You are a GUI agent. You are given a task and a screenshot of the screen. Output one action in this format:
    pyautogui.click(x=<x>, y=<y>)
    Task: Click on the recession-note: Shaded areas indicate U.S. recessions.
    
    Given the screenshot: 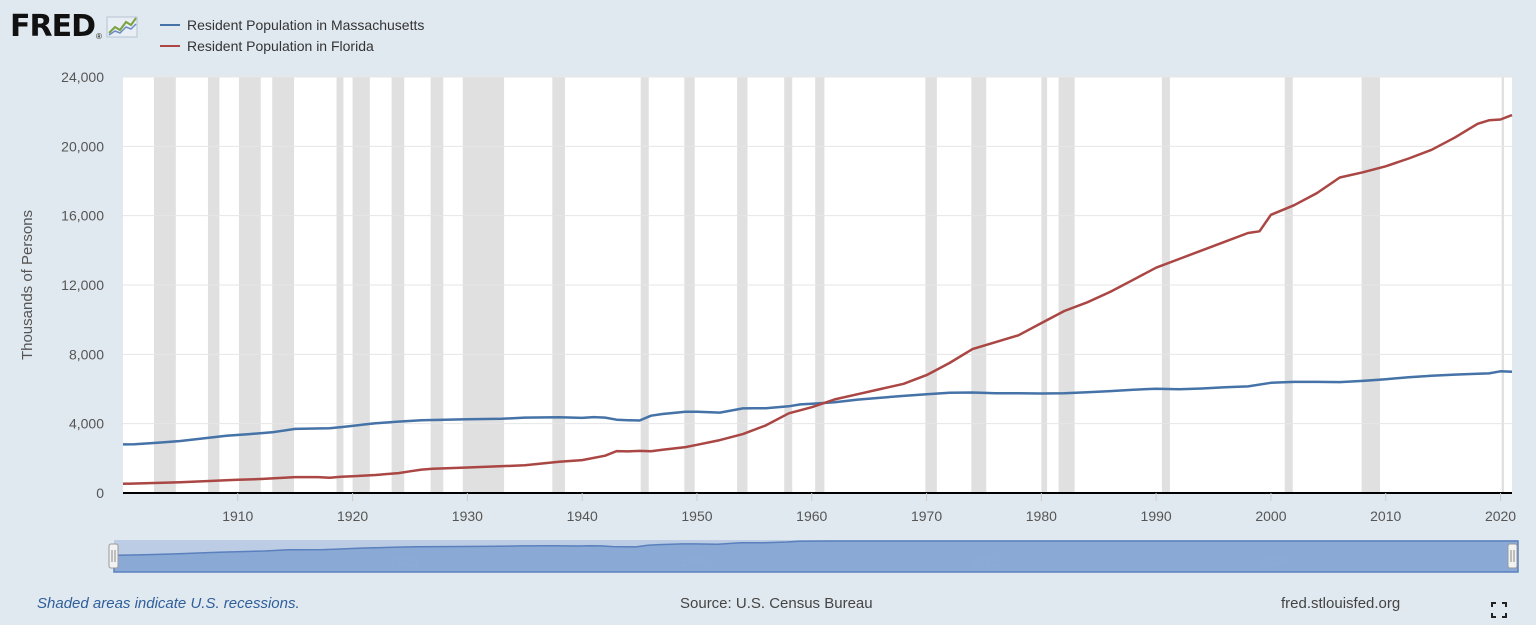 What is the action you would take?
    pyautogui.click(x=168, y=603)
    